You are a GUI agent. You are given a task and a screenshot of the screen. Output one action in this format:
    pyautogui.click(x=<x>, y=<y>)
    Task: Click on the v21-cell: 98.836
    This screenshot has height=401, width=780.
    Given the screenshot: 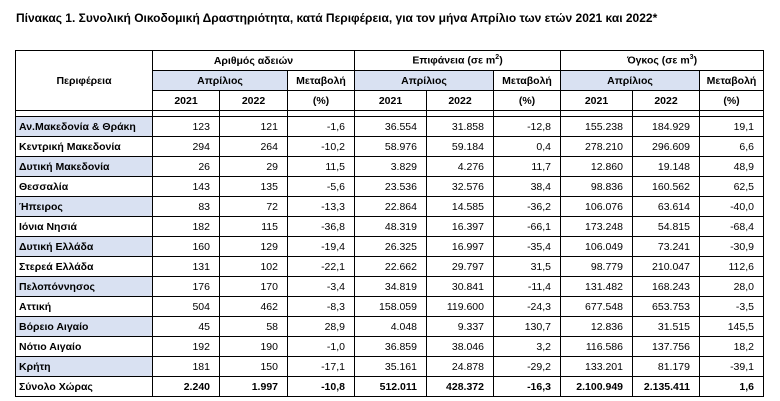 What is the action you would take?
    pyautogui.click(x=596, y=186)
    